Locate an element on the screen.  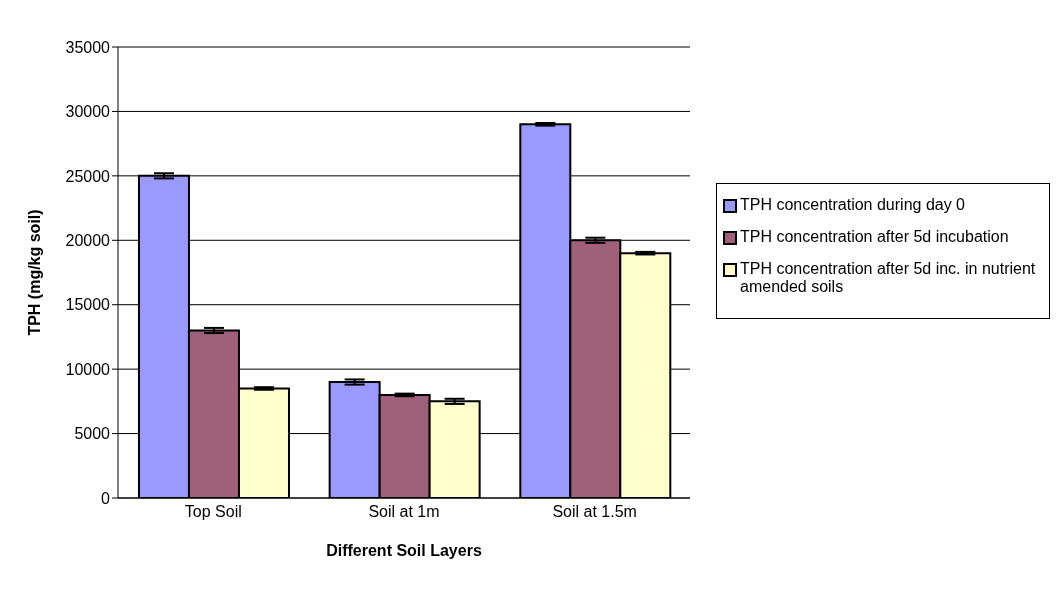
legend-label: TPH concentration after 5d incubation is located at coordinates (874, 237).